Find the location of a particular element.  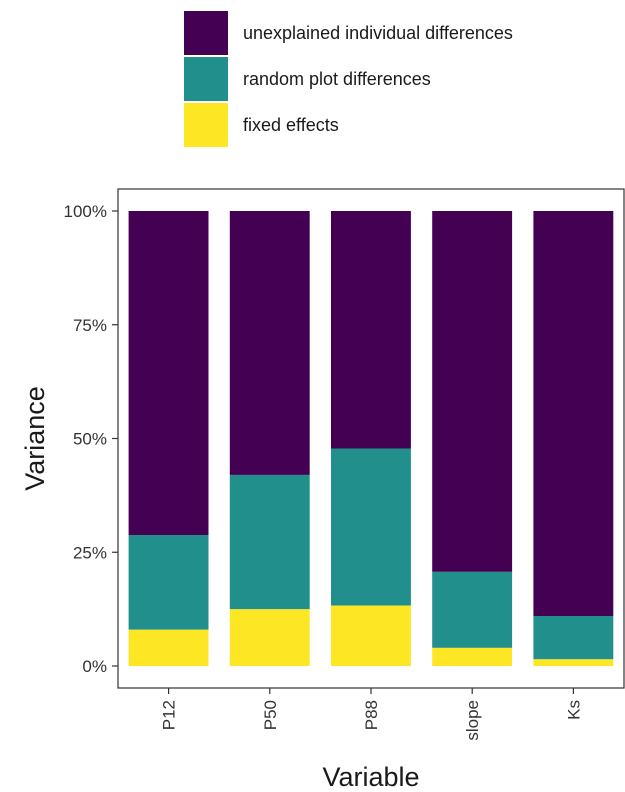

x-axis-title: Variable is located at coordinates (370, 777).